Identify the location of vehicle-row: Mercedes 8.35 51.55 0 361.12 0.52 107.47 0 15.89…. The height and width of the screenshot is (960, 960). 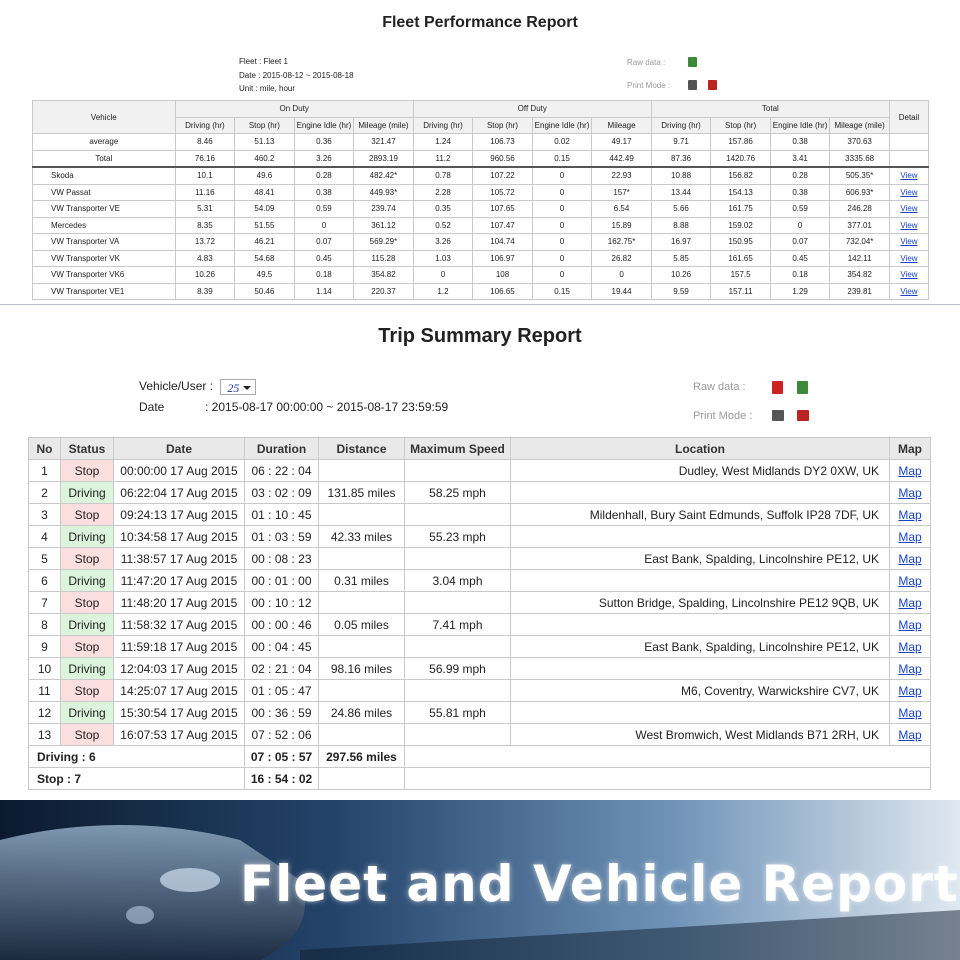
(481, 225).